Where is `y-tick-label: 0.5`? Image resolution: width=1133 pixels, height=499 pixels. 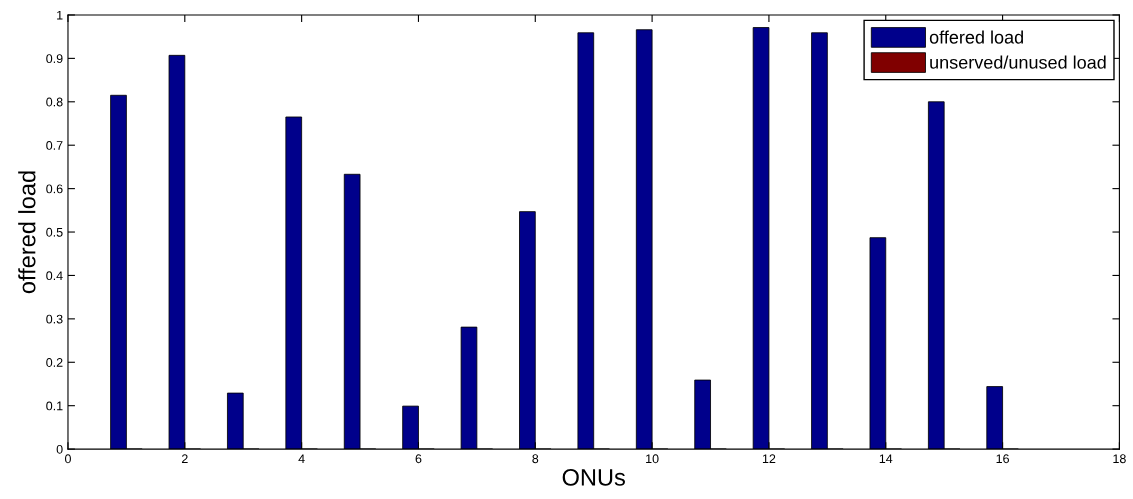
y-tick-label: 0.5 is located at coordinates (54, 232).